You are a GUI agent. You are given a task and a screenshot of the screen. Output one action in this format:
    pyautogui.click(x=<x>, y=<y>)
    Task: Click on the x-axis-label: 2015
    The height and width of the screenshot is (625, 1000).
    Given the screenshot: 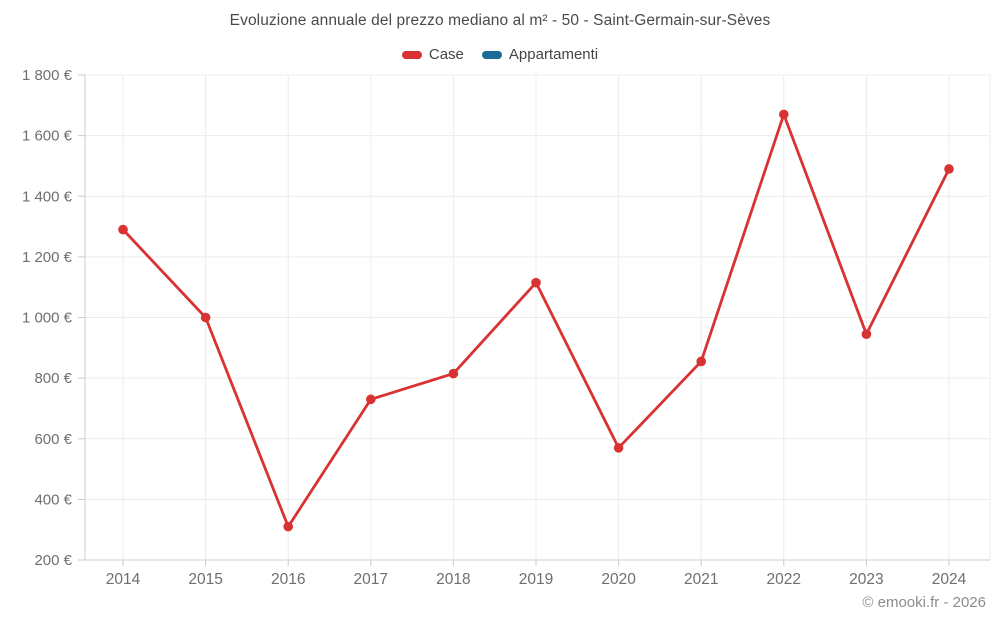 What is the action you would take?
    pyautogui.click(x=205, y=579)
    